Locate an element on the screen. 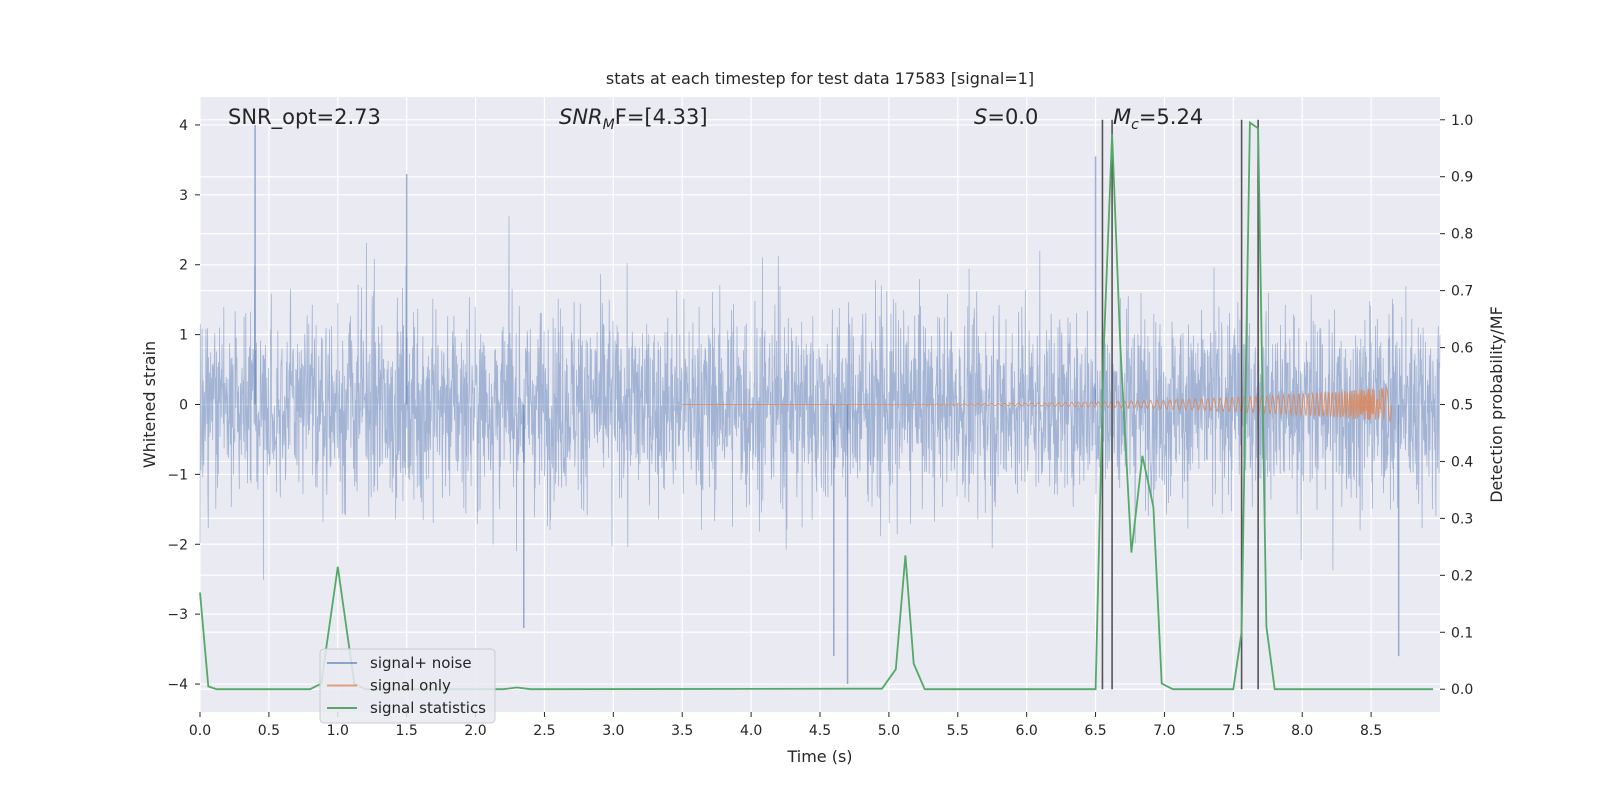  annotation-text: SNR_opt=2.73 is located at coordinates (304, 117).